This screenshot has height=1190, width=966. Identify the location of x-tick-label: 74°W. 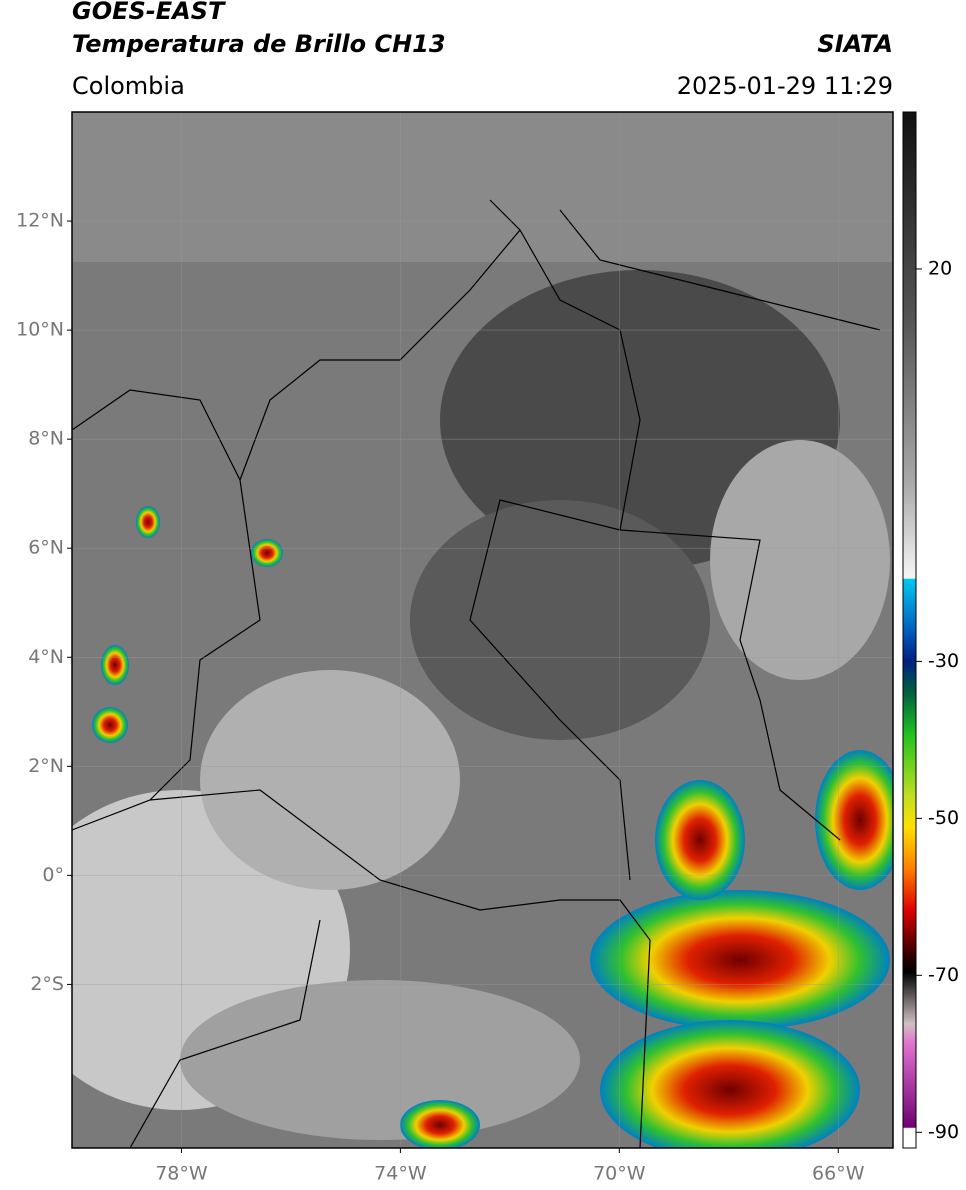
(400, 1174).